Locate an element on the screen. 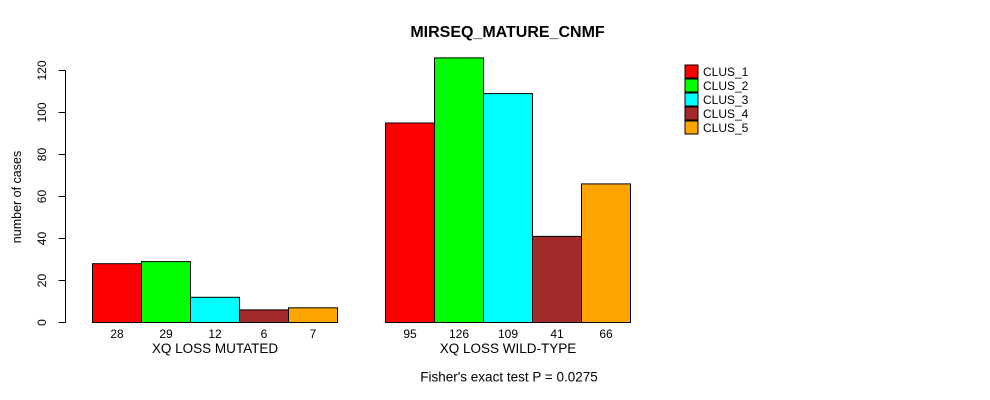 The height and width of the screenshot is (400, 990). bar-clus_2-group1 is located at coordinates (166, 292).